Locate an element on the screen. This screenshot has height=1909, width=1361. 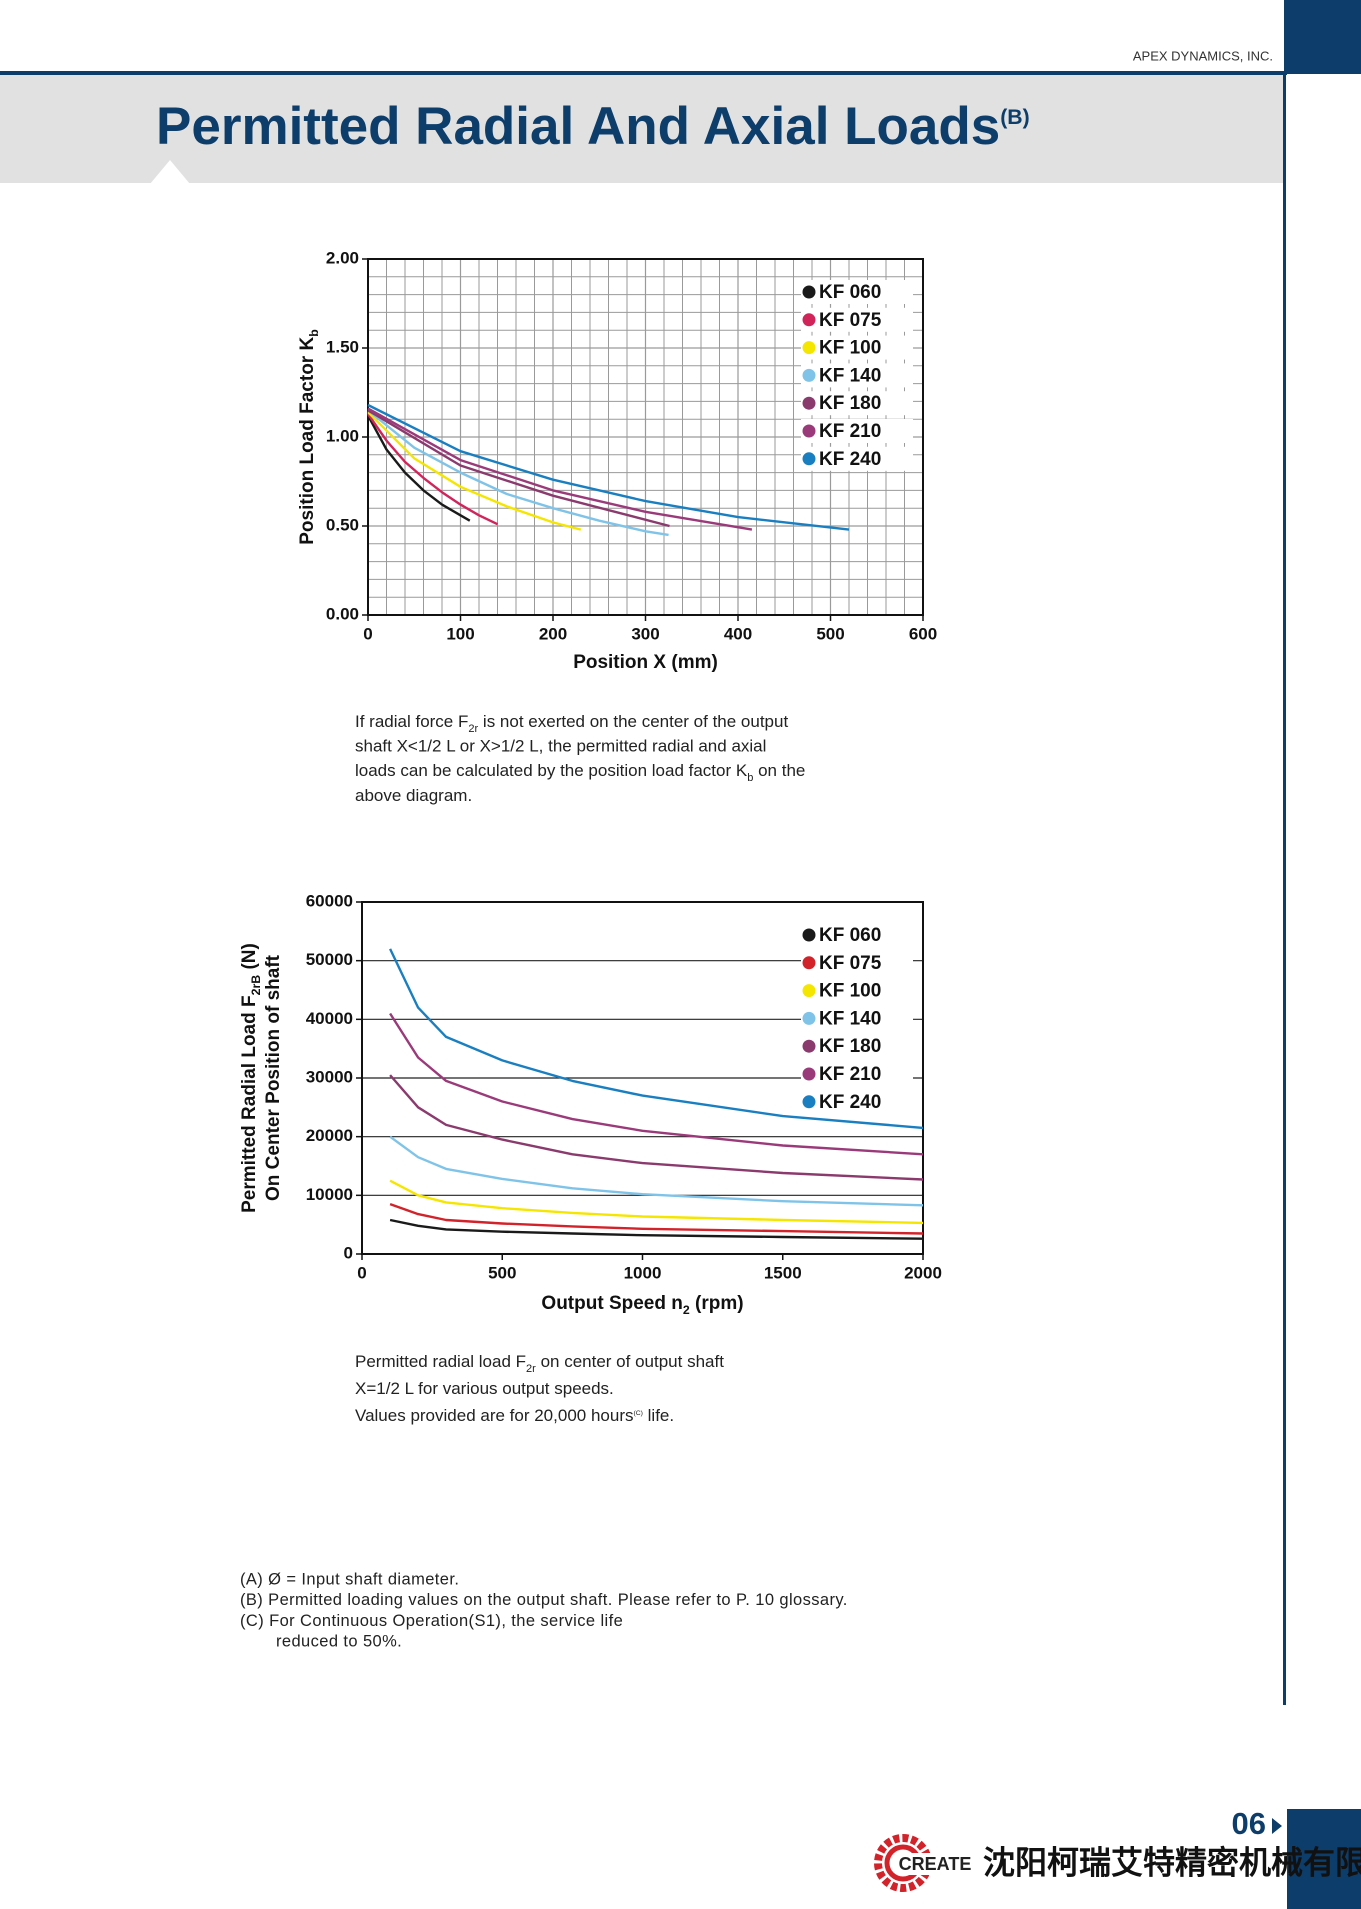
logo-text: CREATE is located at coordinates (935, 1864).